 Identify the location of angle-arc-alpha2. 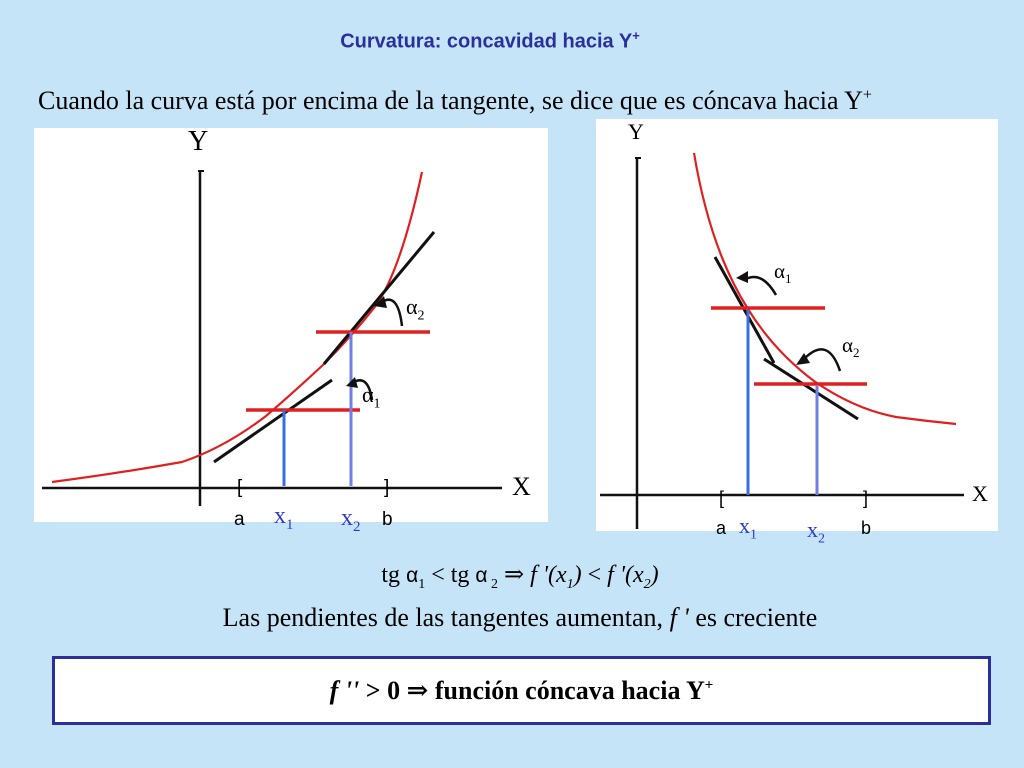
(822, 360).